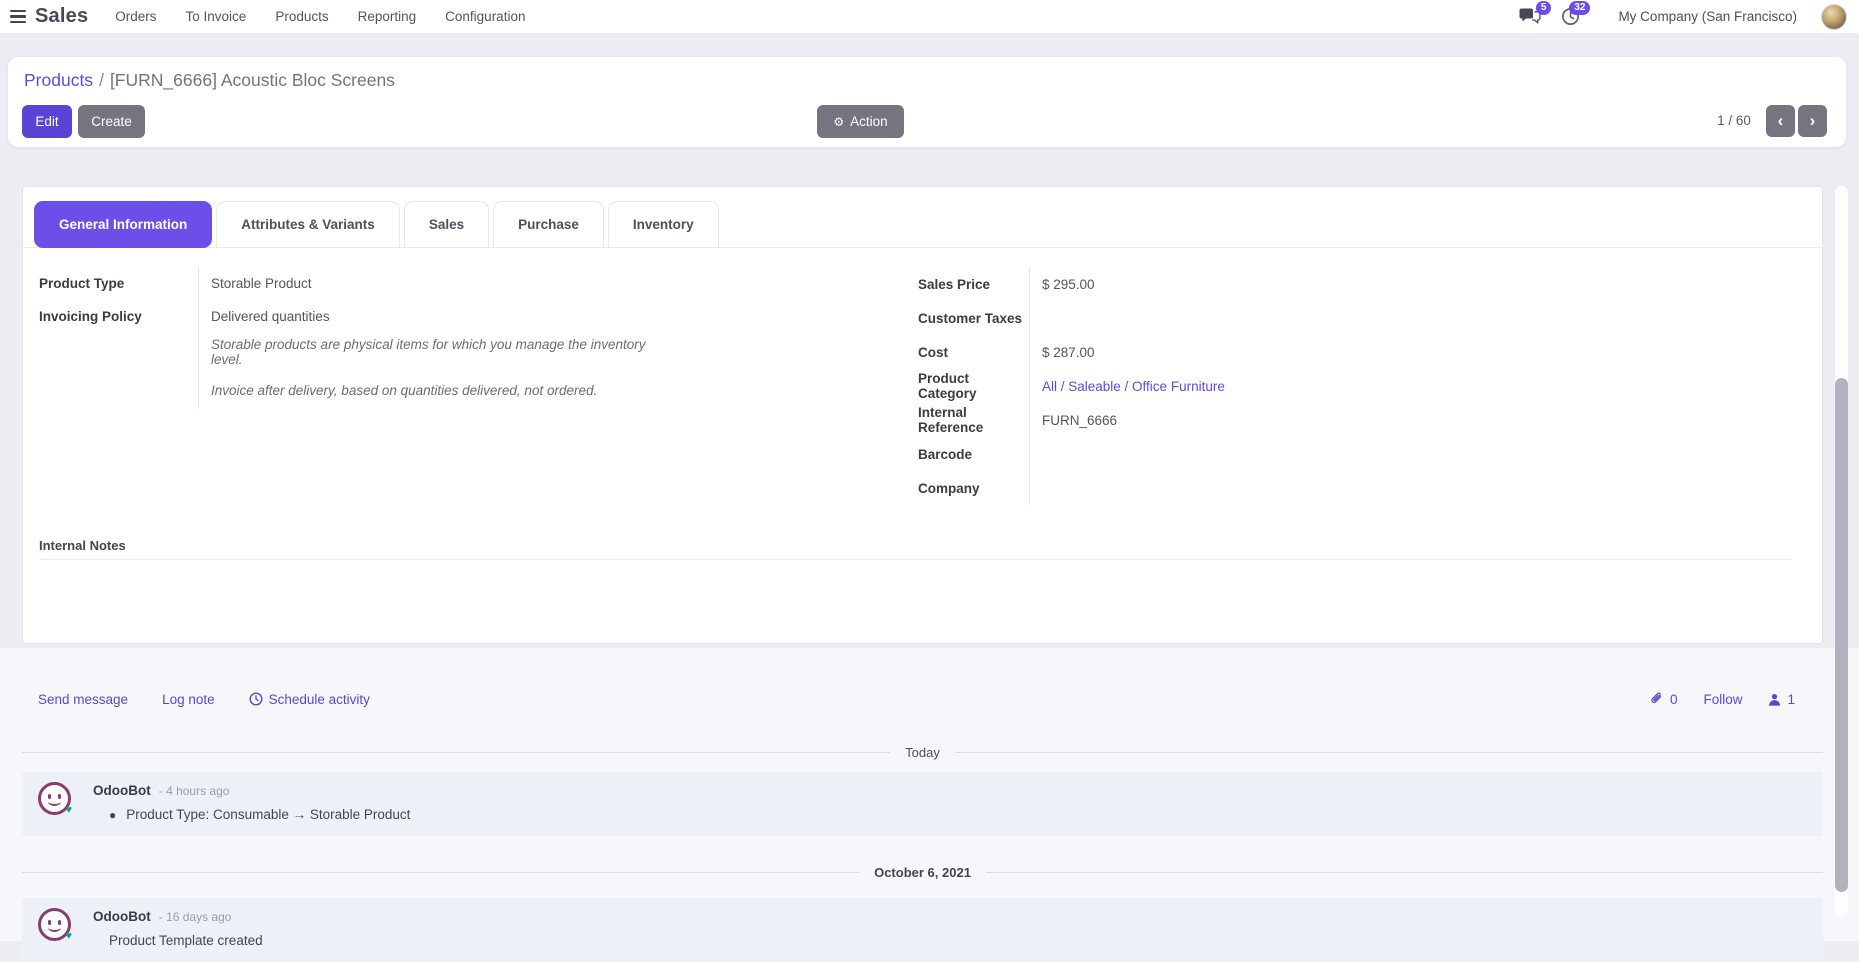 Image resolution: width=1859 pixels, height=962 pixels. I want to click on followers-button: 1, so click(1781, 699).